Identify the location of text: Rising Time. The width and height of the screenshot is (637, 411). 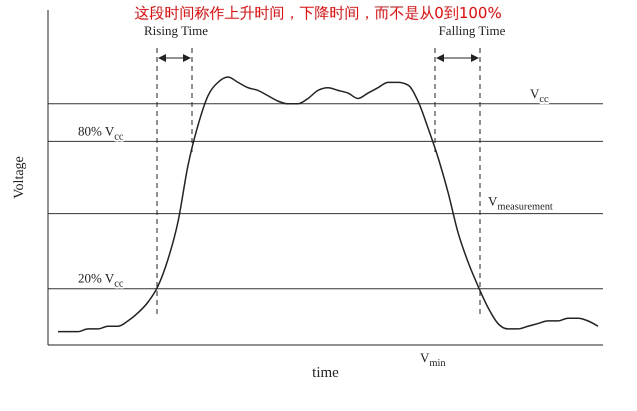
(176, 30).